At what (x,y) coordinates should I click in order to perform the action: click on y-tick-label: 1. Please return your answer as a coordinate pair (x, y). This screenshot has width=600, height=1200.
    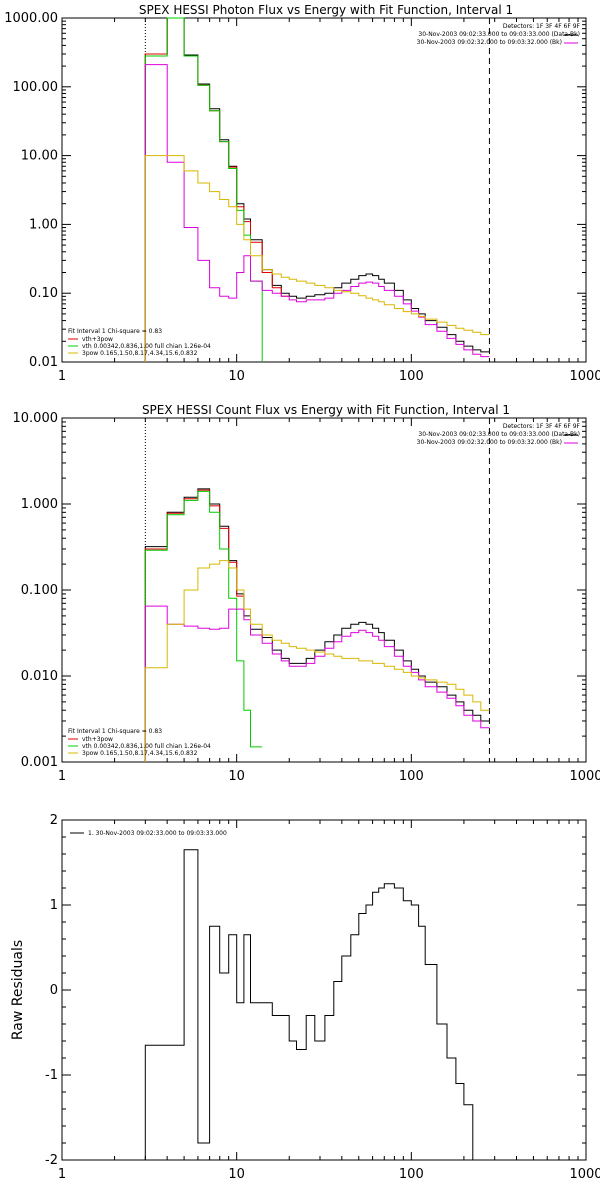
    Looking at the image, I should click on (54, 905).